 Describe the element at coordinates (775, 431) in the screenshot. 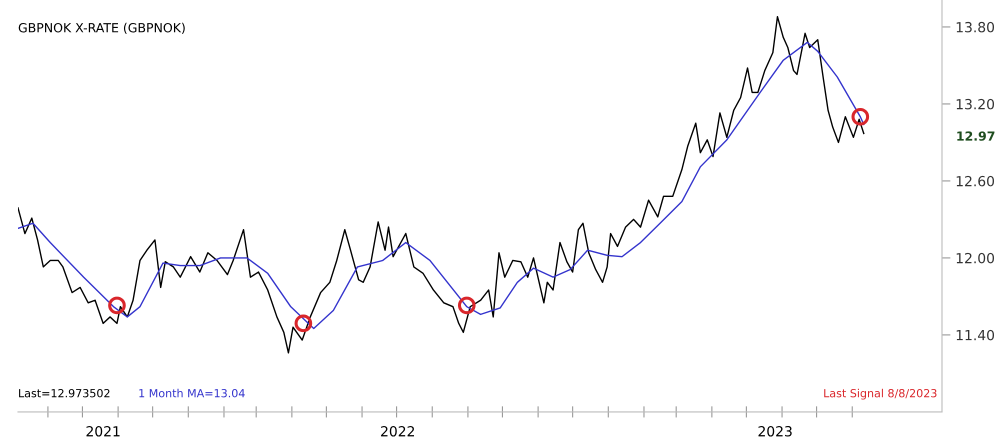

I see `x-tick-label: 2023` at that location.